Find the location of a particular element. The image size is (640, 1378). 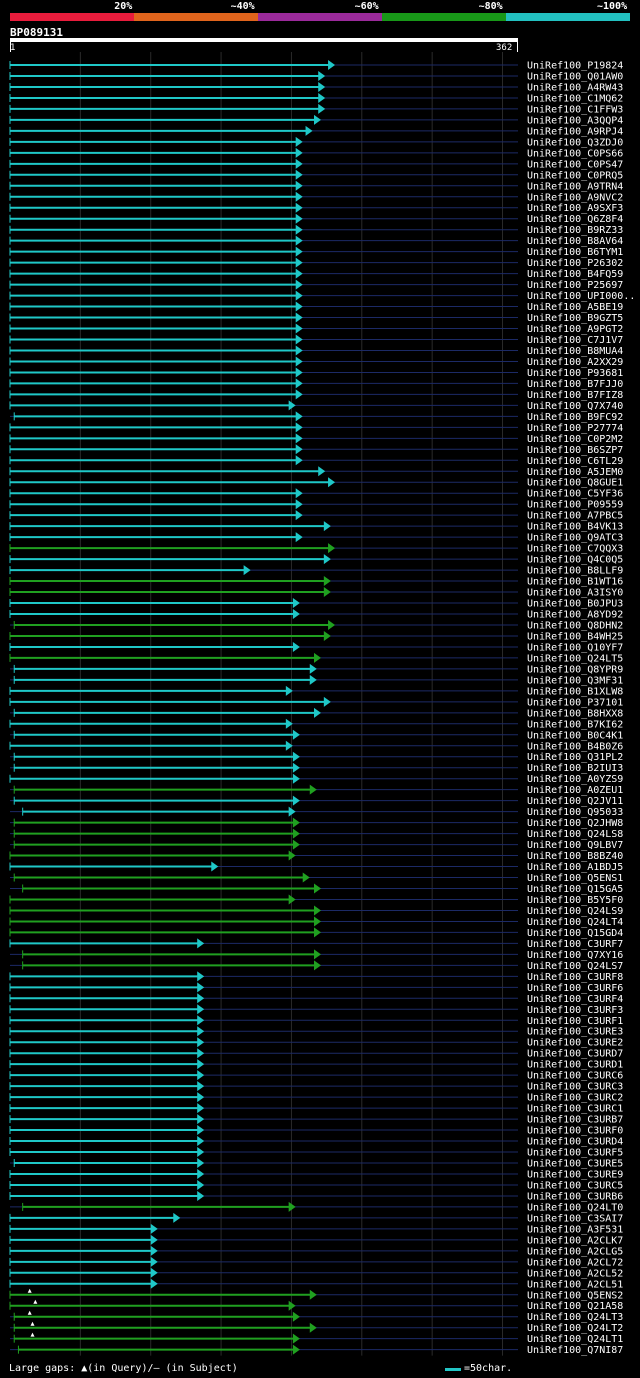

hit-label: UniRef100_A9TRN4 is located at coordinates (575, 186).